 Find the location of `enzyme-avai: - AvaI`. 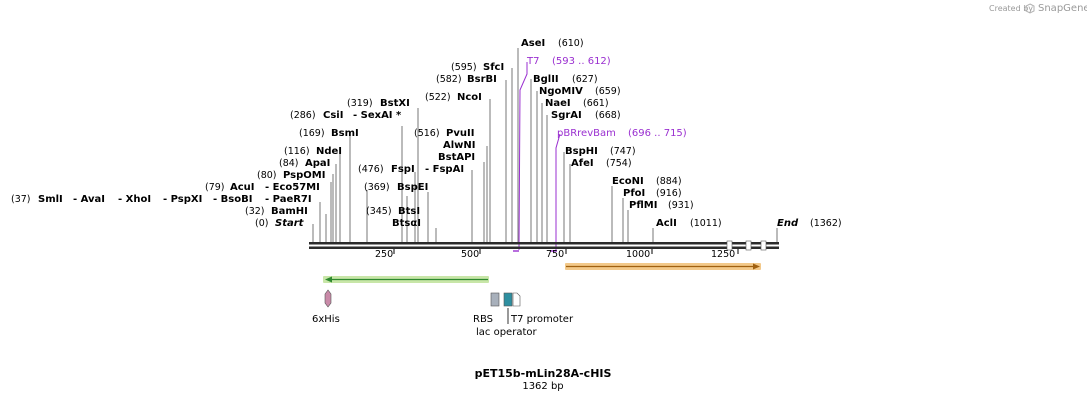

enzyme-avai: - AvaI is located at coordinates (89, 199).